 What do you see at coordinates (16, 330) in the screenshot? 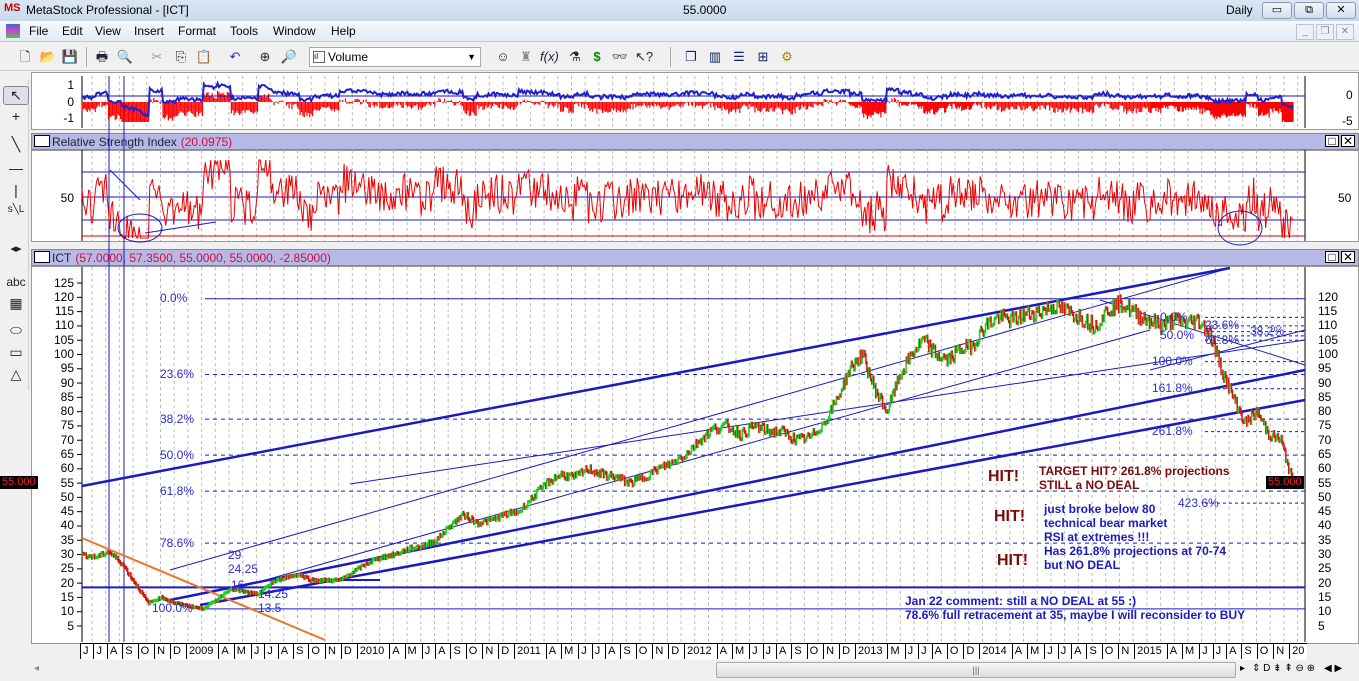
I see `ellipse-tool-icon: ⬭` at bounding box center [16, 330].